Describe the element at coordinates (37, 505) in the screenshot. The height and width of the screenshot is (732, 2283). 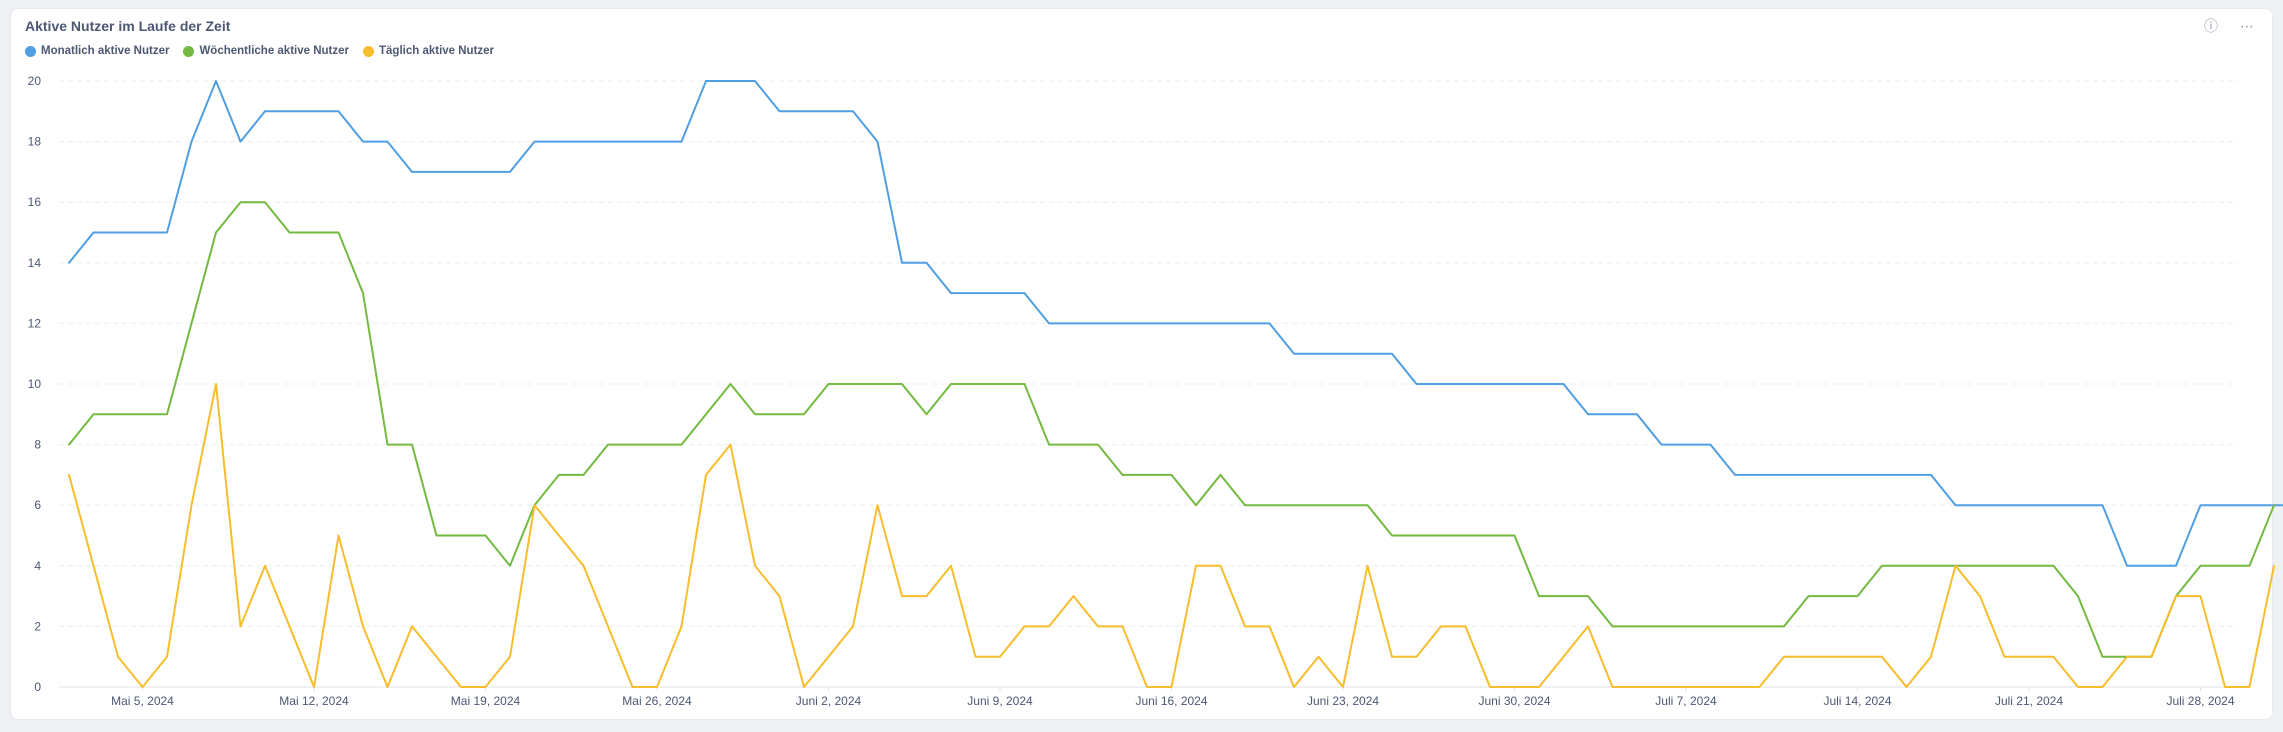
I see `y-tick-label: 6` at that location.